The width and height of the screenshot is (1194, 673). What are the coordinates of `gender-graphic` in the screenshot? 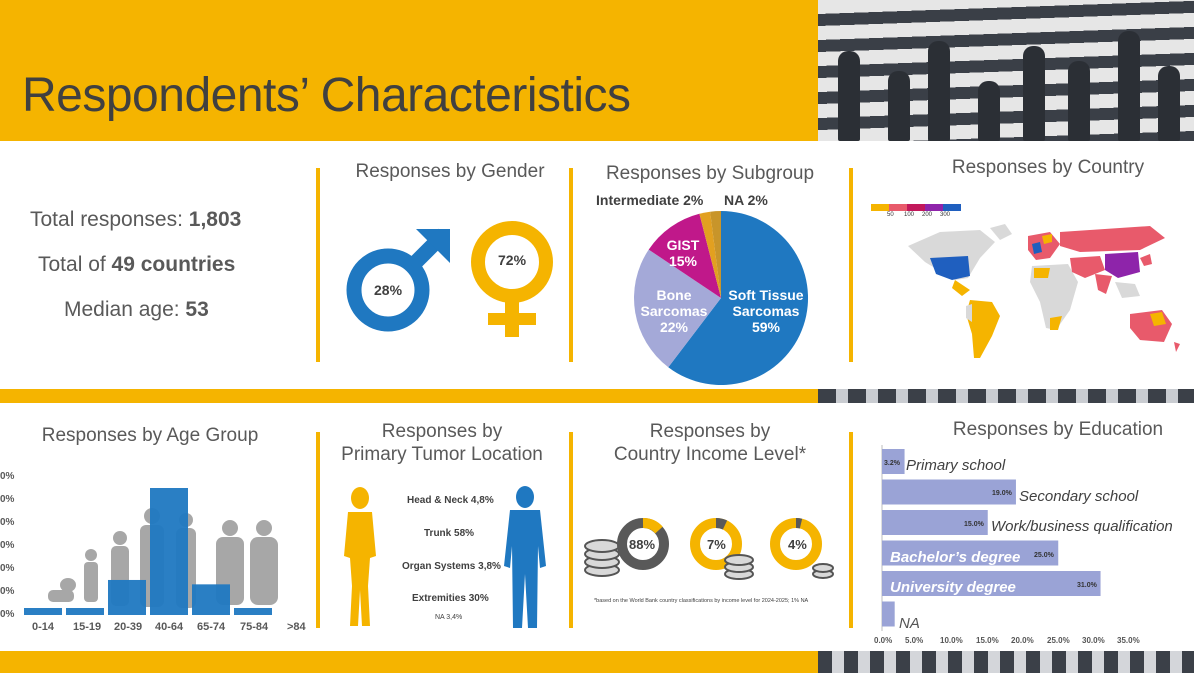 It's located at (449, 279).